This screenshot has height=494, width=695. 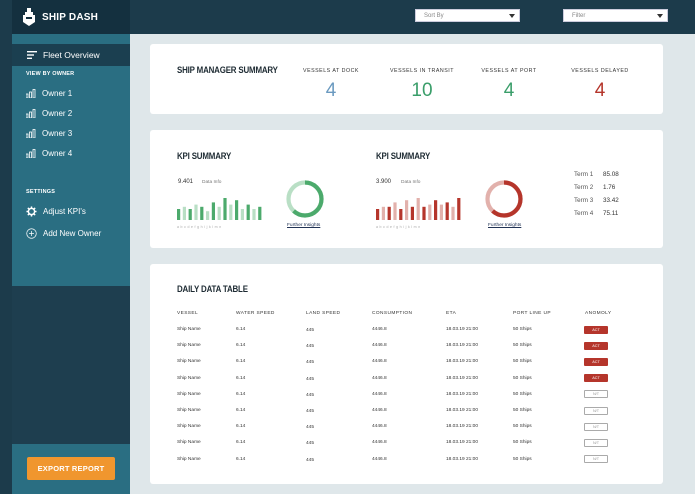 I want to click on term-row: Term 3 33.42, so click(x=609, y=200).